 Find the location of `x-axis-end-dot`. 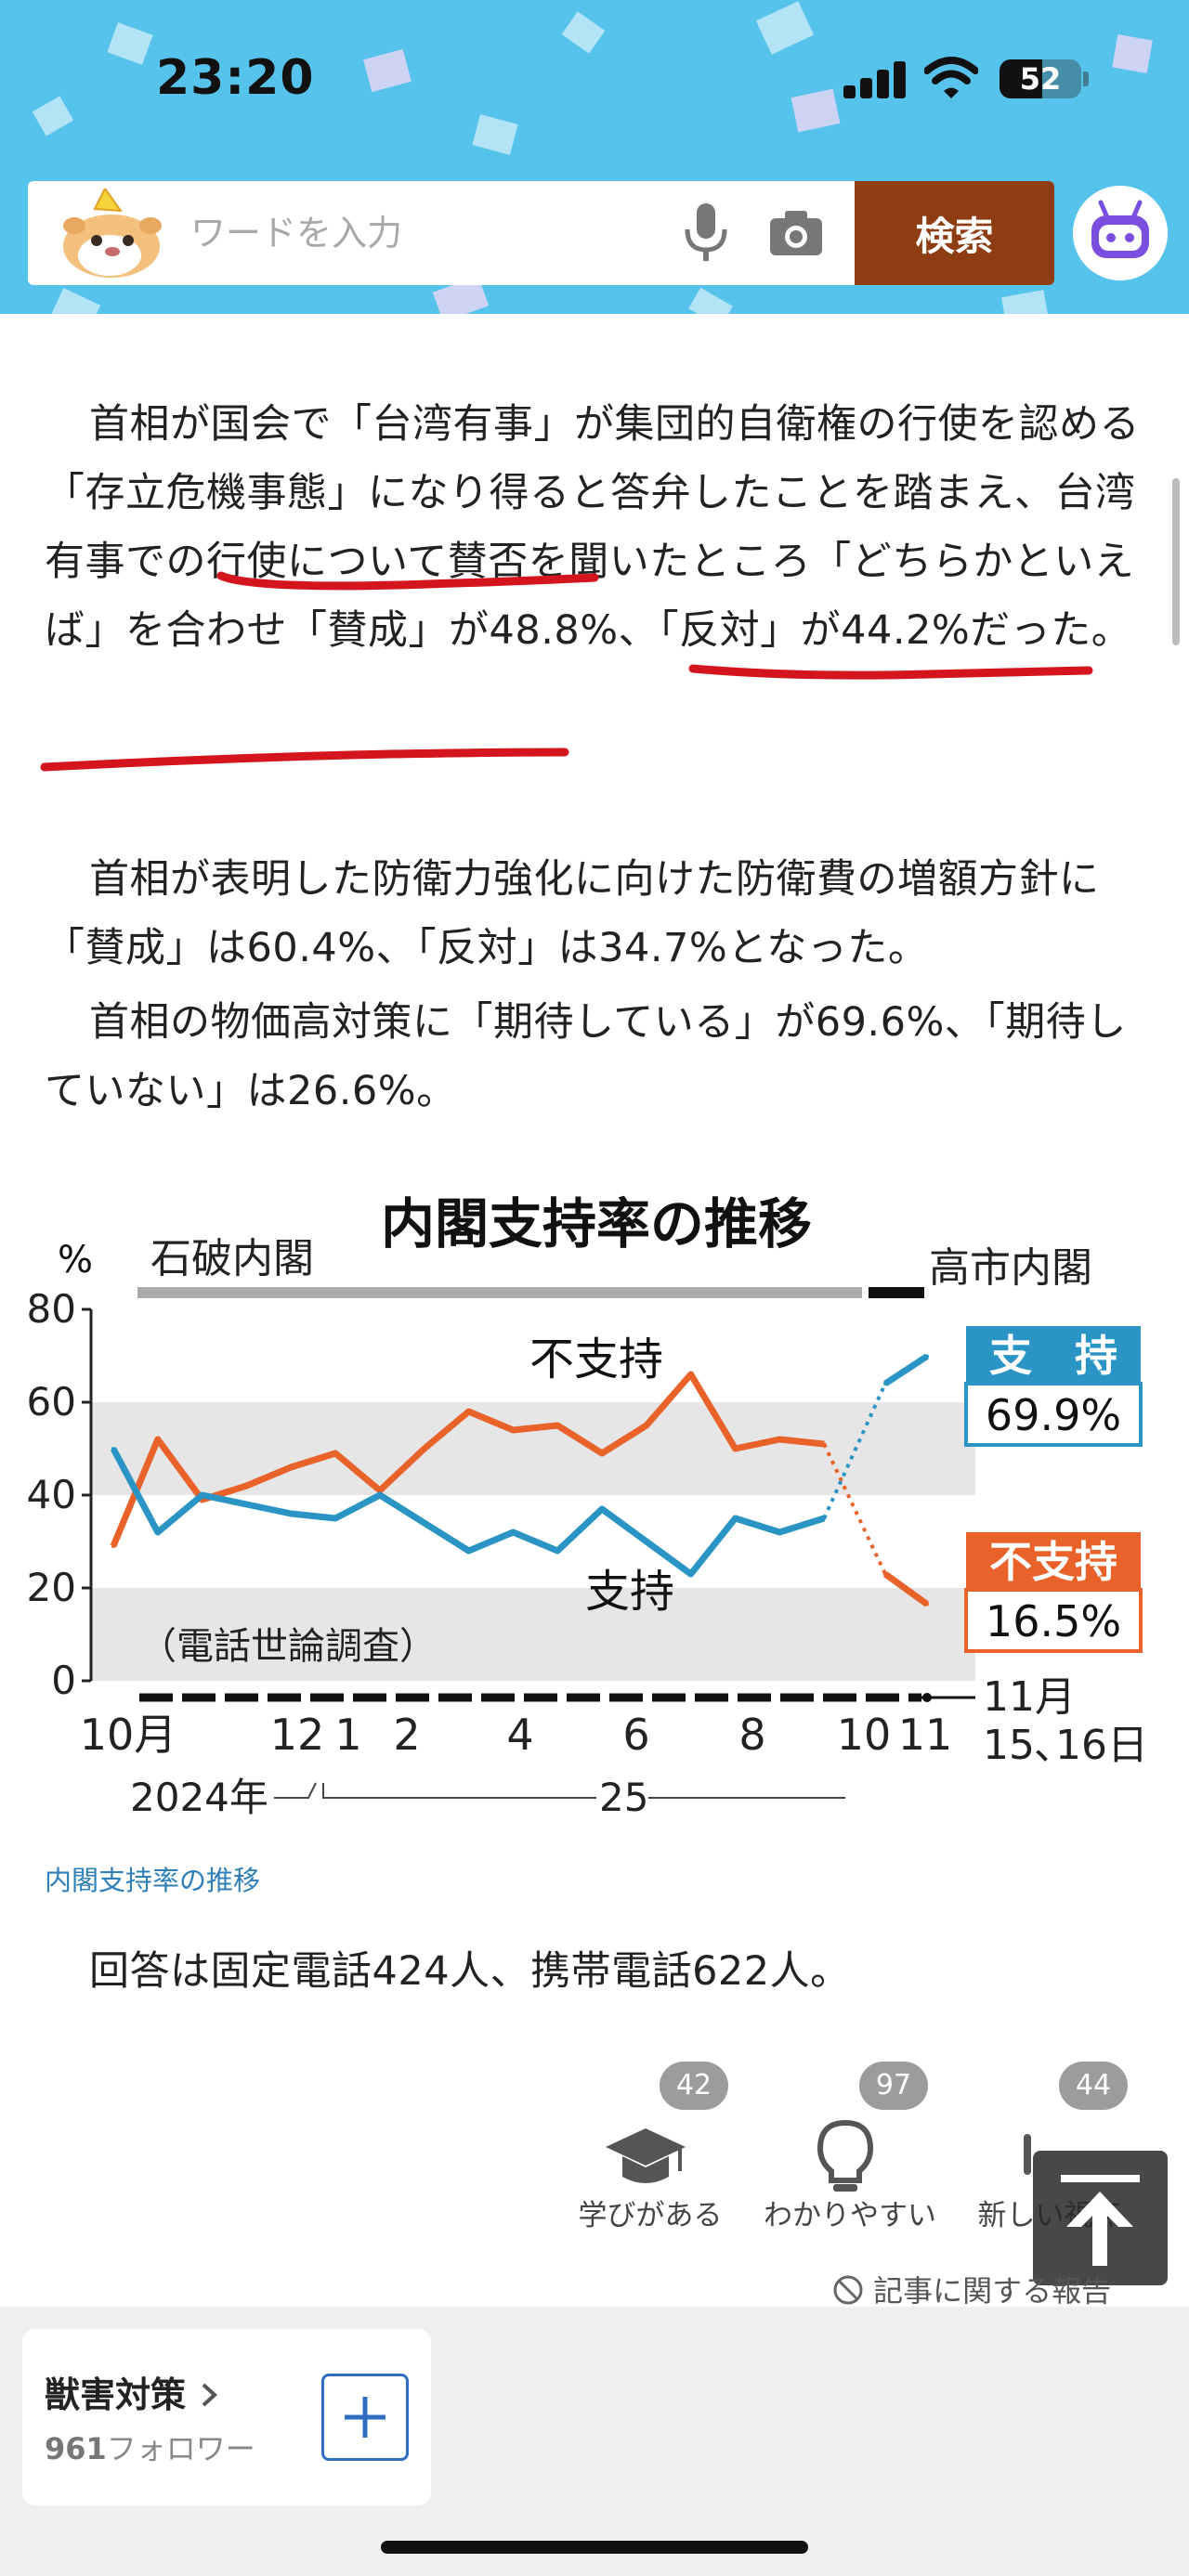

x-axis-end-dot is located at coordinates (927, 1697).